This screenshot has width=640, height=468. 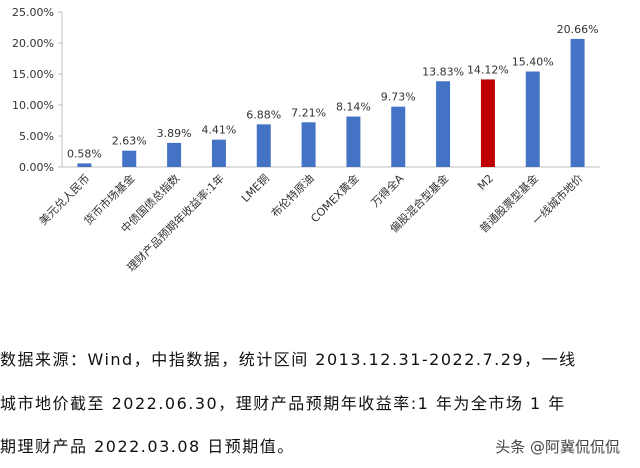 I want to click on category-label: COMEX黄金, so click(x=335, y=198).